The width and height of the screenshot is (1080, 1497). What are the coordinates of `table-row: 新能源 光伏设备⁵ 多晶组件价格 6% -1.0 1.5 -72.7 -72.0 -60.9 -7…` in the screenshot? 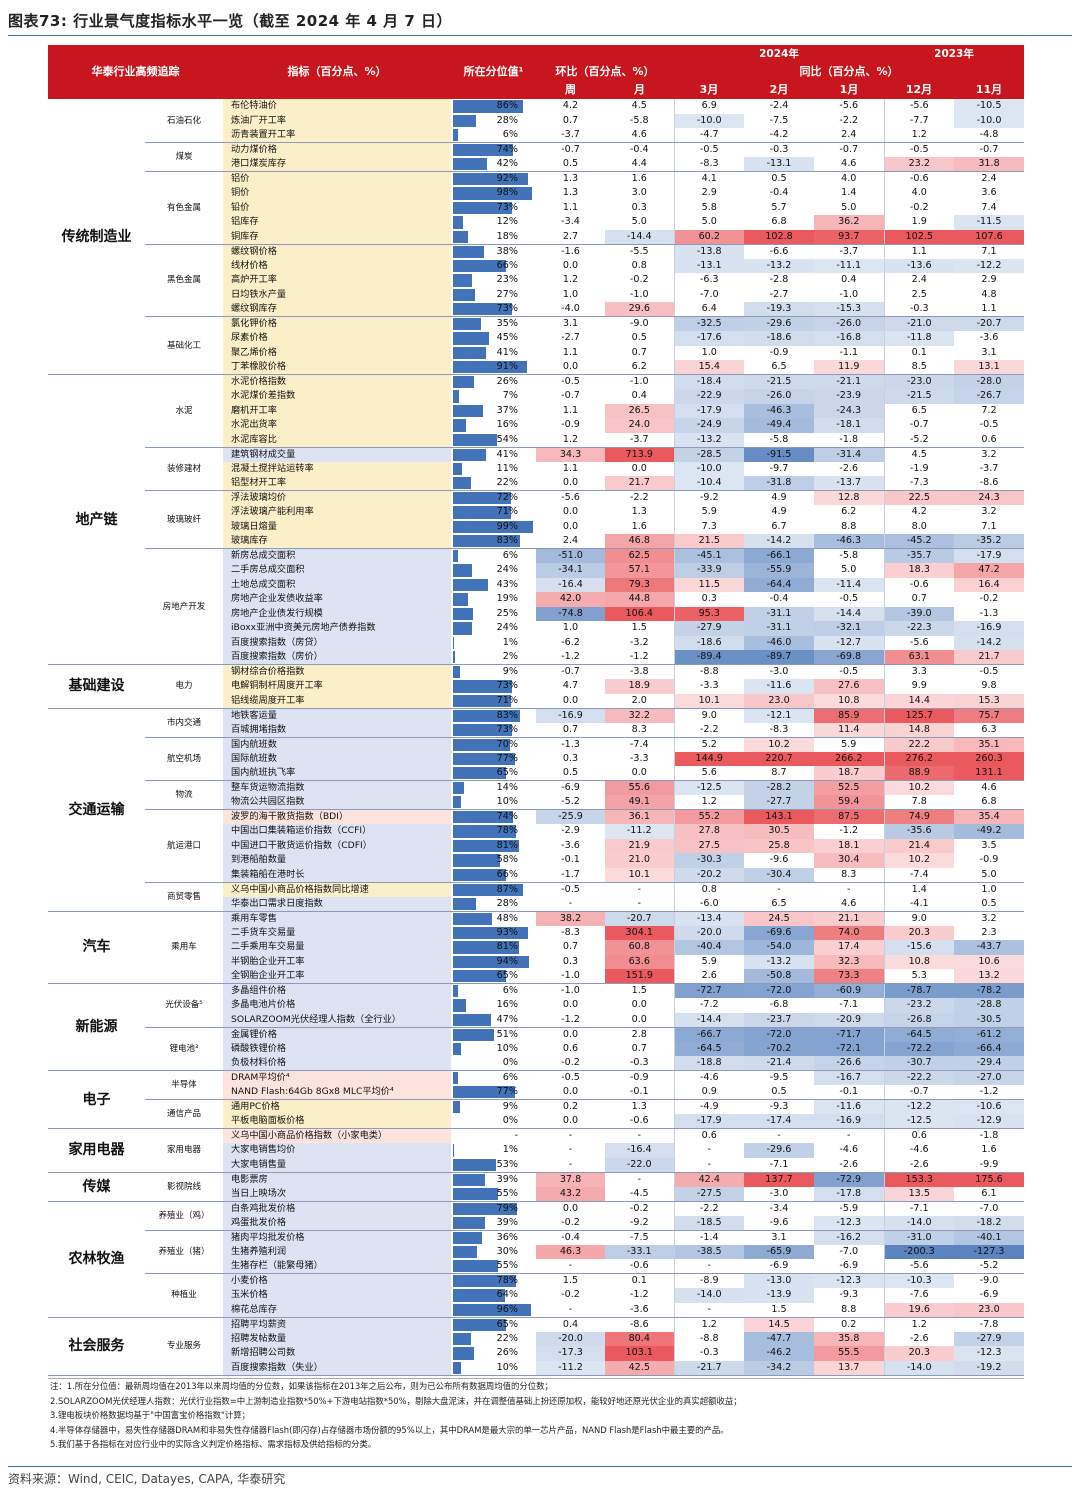 It's located at (536, 1027).